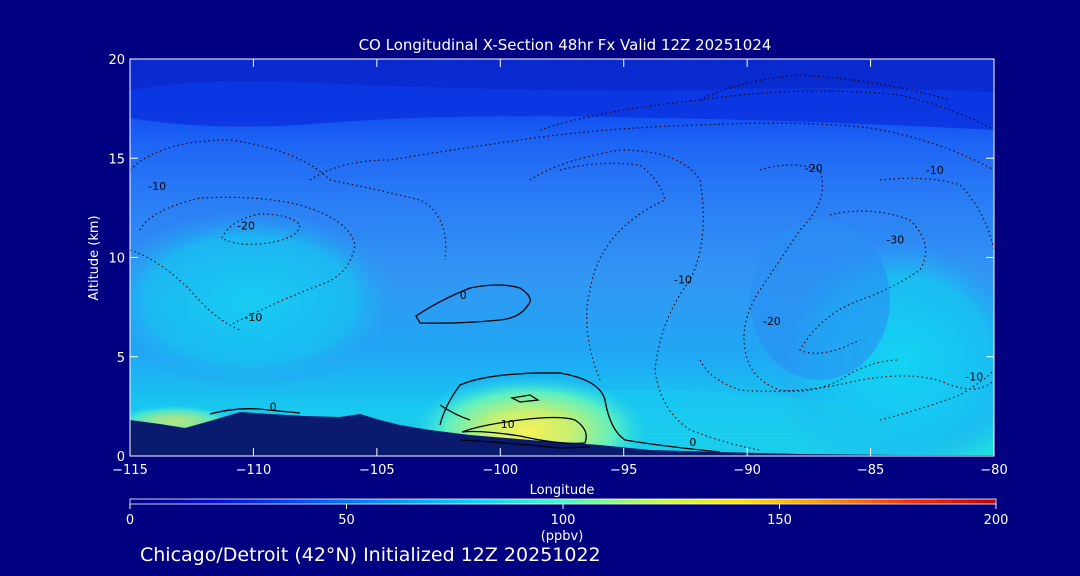  I want to click on co-blue-pocket, so click(820, 300).